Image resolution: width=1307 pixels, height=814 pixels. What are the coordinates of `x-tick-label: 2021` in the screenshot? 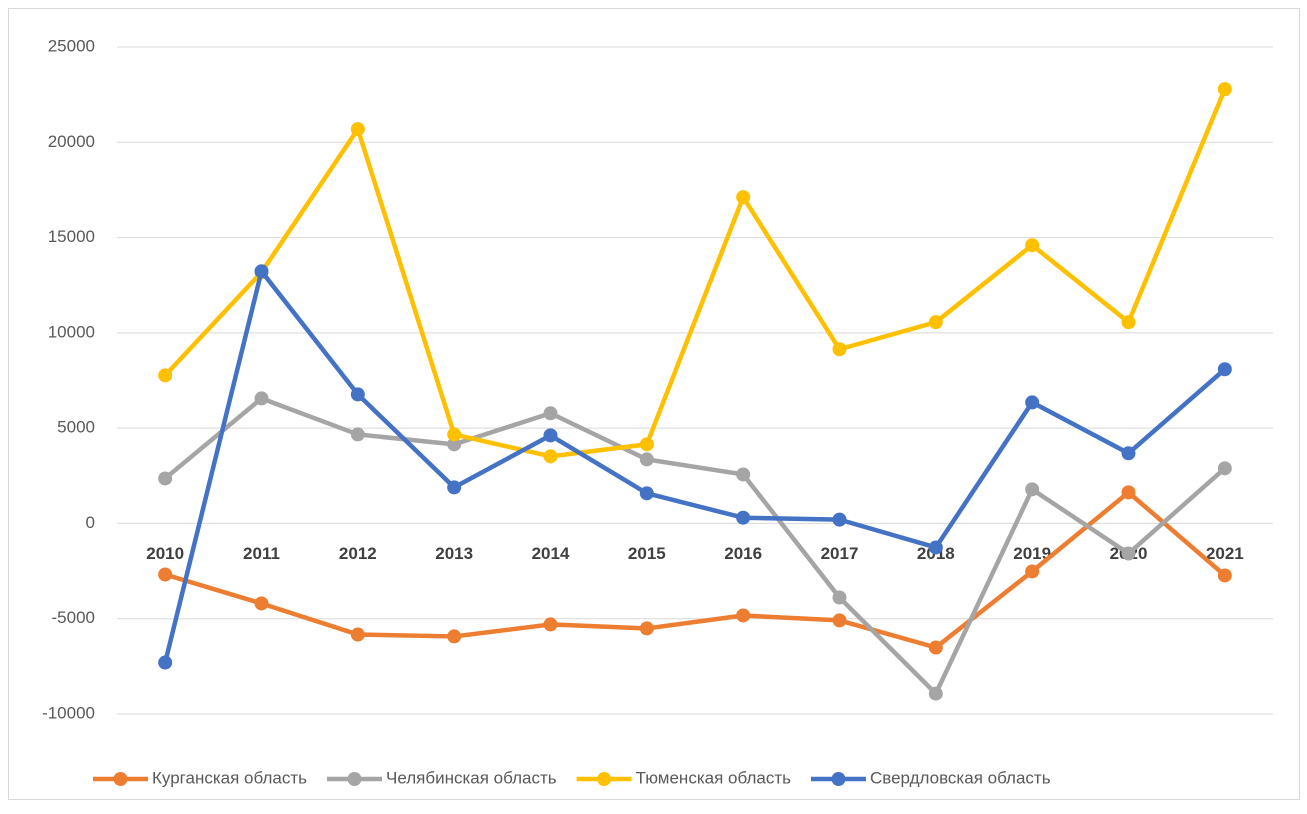 It's located at (1225, 553).